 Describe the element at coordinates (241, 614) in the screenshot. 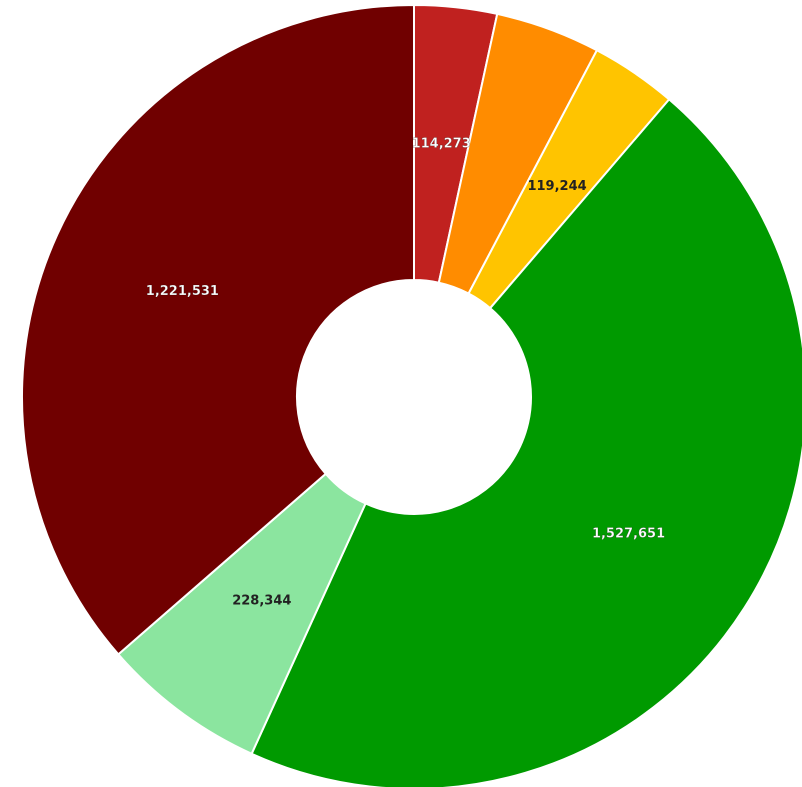

I see `donut-slice` at that location.